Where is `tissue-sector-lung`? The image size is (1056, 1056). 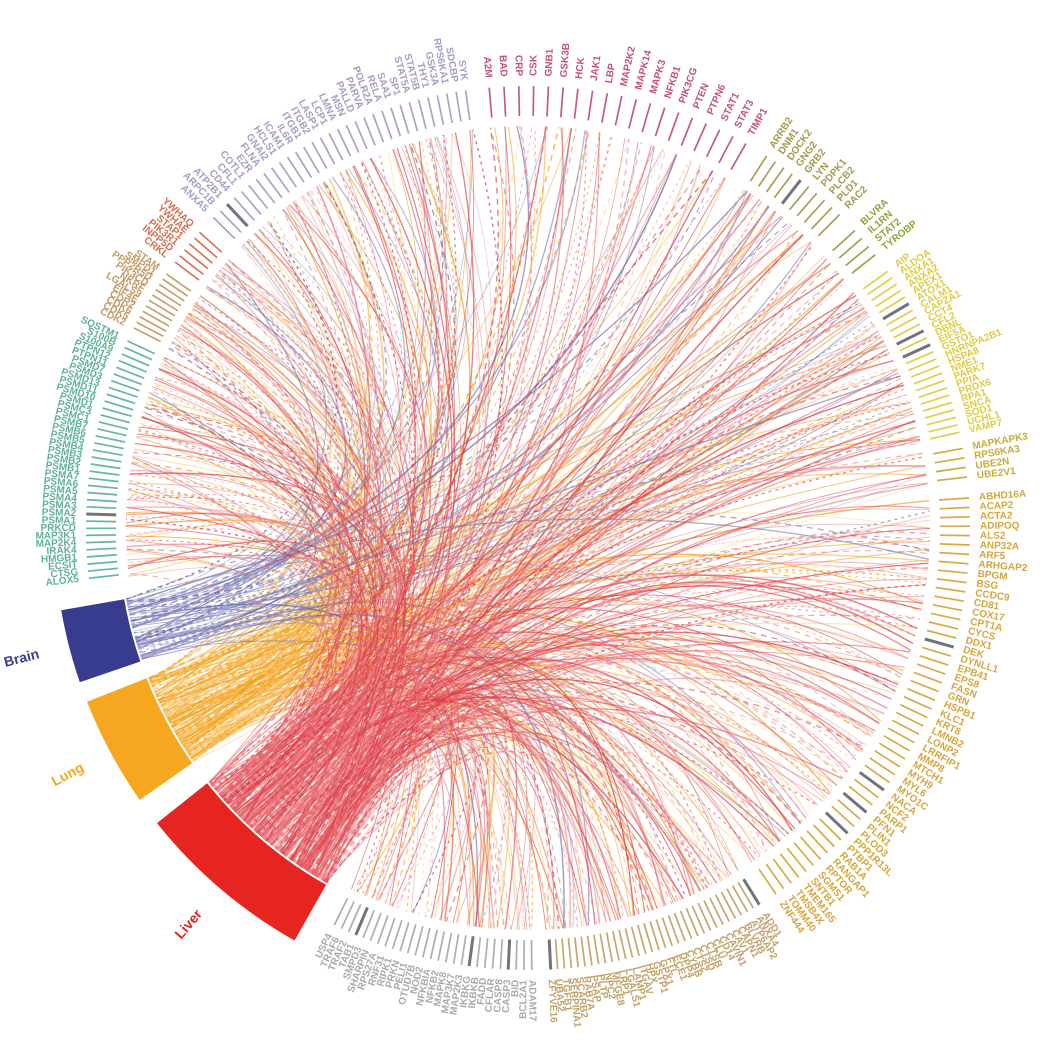 tissue-sector-lung is located at coordinates (140, 739).